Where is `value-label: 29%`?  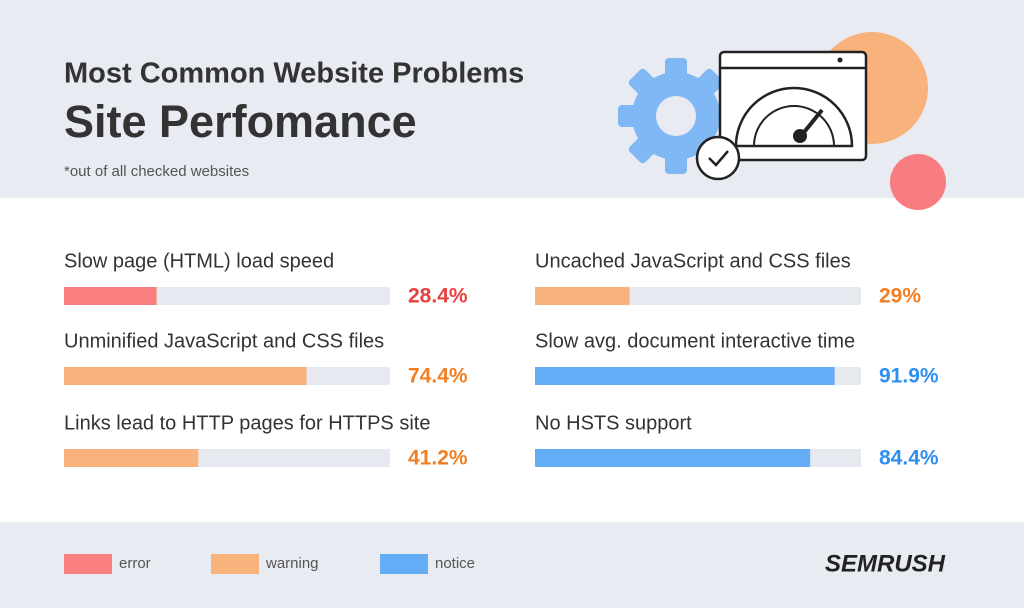
value-label: 29% is located at coordinates (900, 296).